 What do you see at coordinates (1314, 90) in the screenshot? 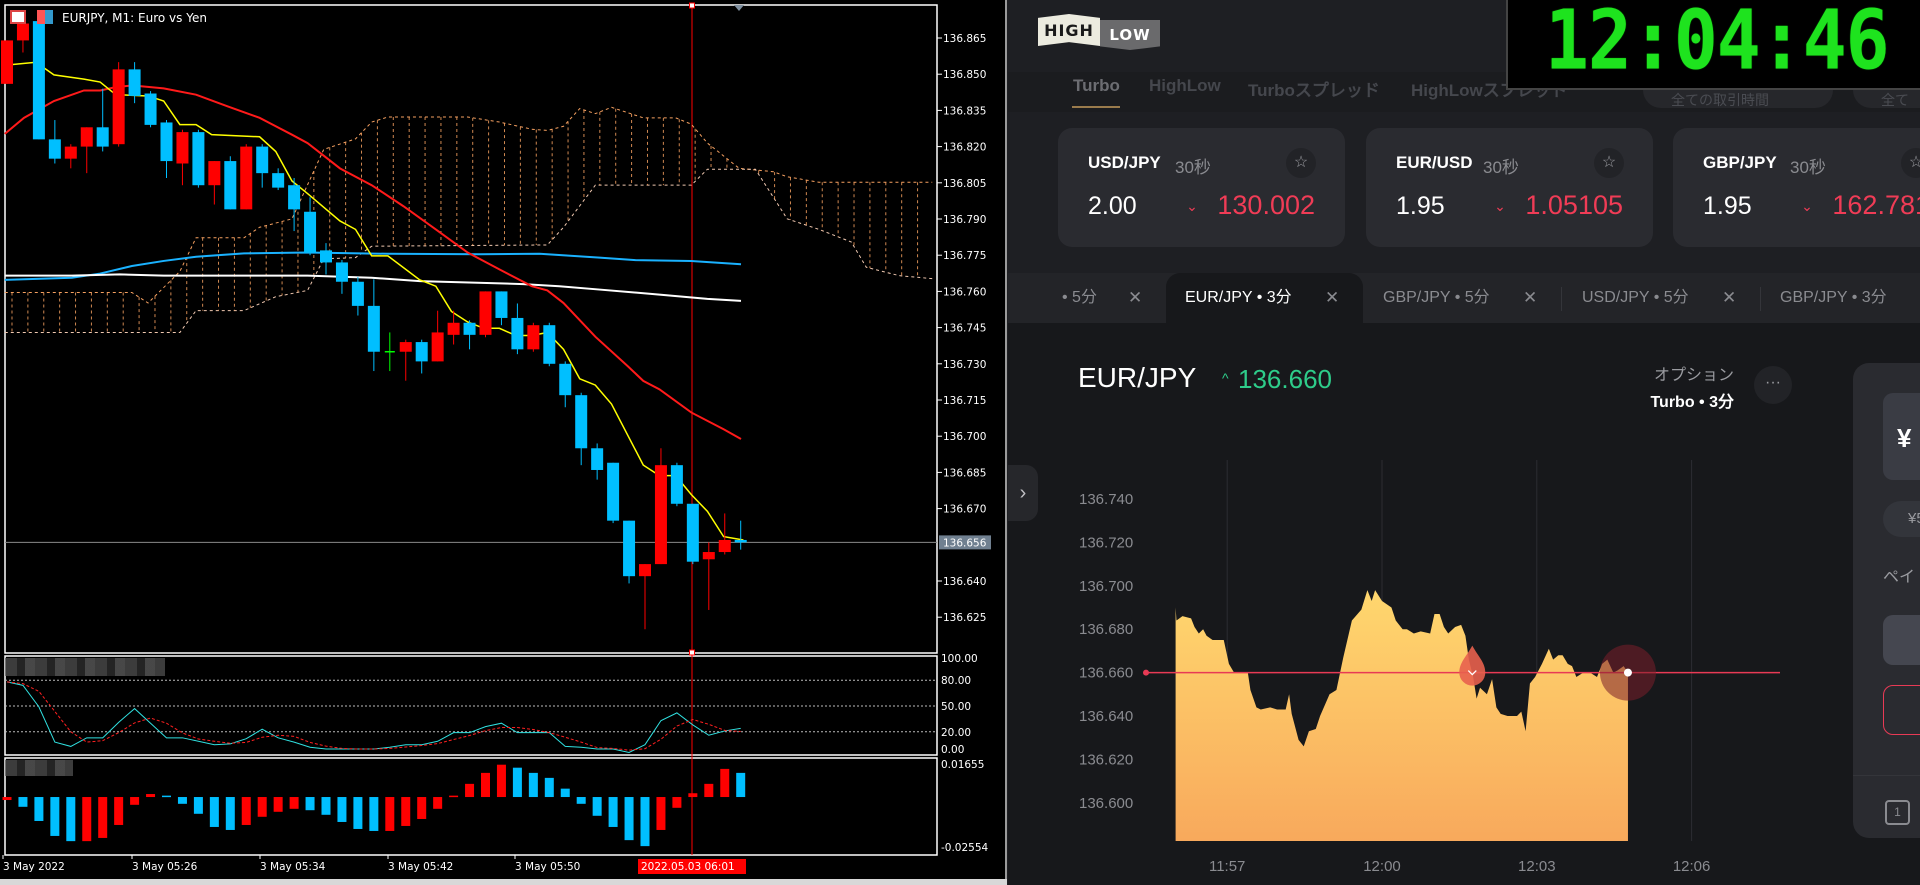
I see `nav-tab-turbo-spread: Turboスプレッド` at bounding box center [1314, 90].